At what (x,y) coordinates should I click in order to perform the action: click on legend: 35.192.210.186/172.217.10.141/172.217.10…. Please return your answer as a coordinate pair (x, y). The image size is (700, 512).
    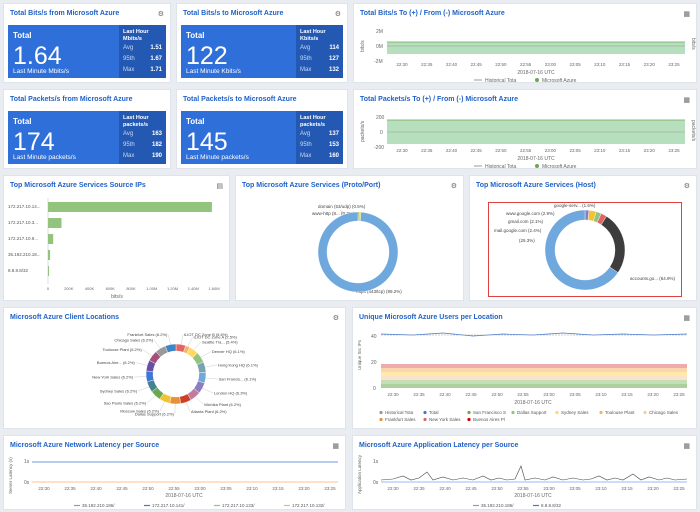
    Looking at the image, I should click on (199, 505).